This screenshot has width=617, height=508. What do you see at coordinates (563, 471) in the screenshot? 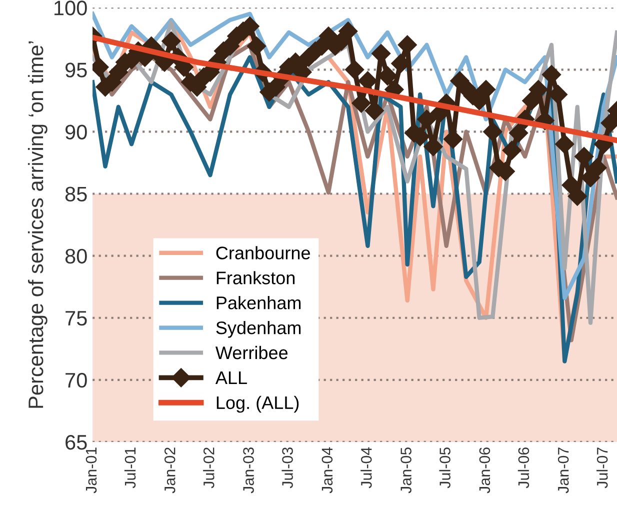
I see `x-tick-label: Jan-07` at bounding box center [563, 471].